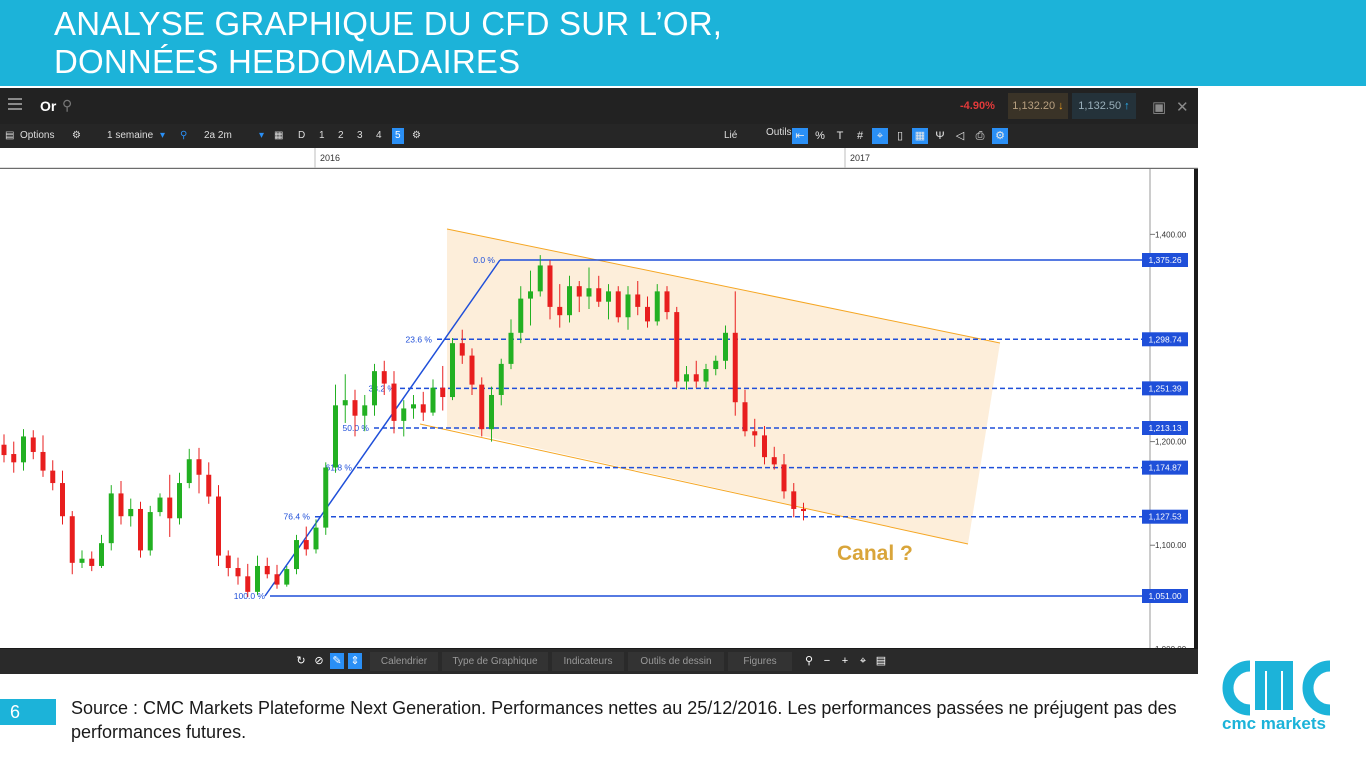 The width and height of the screenshot is (1366, 768). What do you see at coordinates (1159, 107) in the screenshot?
I see `popout-icon: ▣` at bounding box center [1159, 107].